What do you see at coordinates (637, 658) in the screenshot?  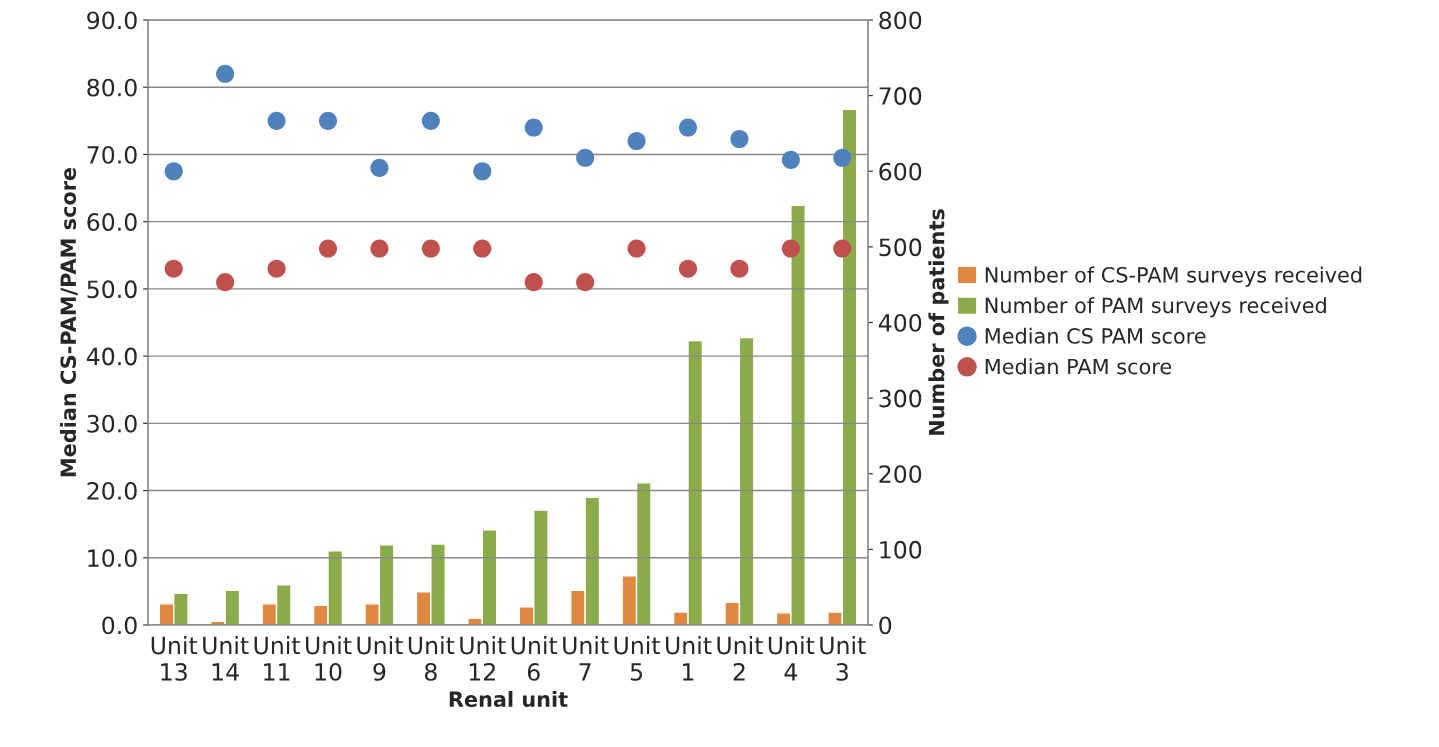 I see `x-tick-label: Unit 5` at bounding box center [637, 658].